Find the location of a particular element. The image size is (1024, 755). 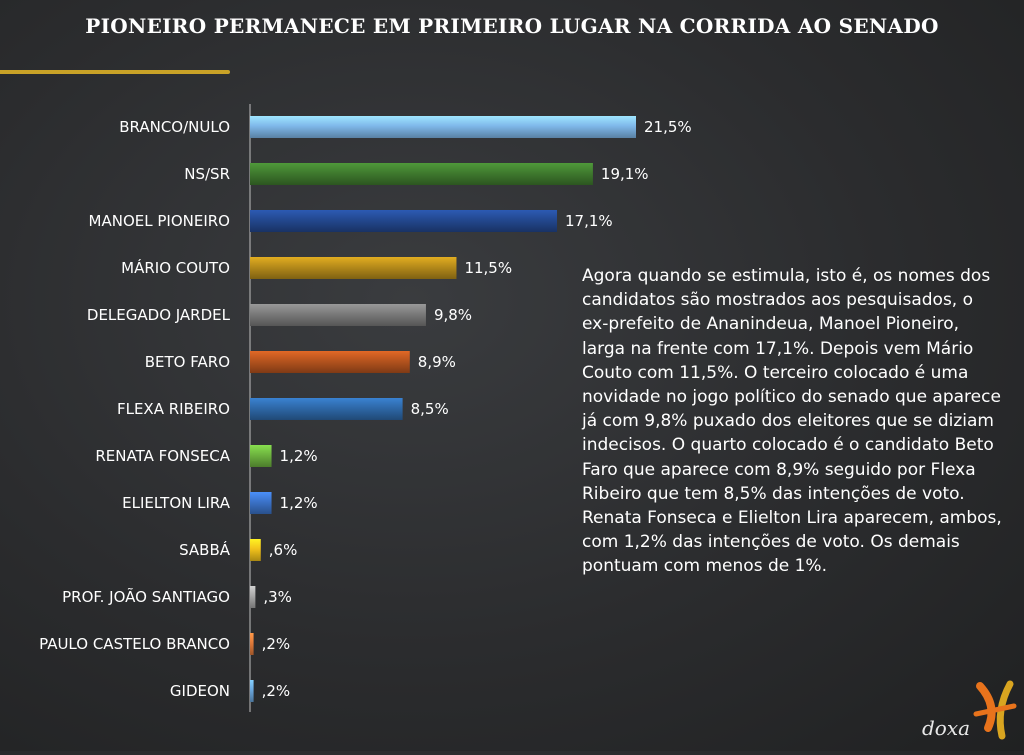

value-label-4: 9,8% is located at coordinates (453, 315).